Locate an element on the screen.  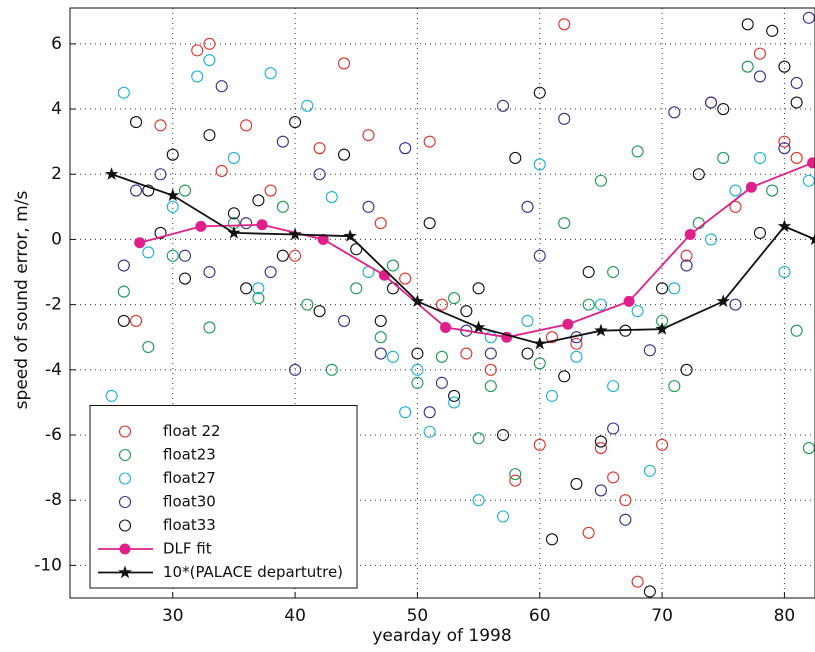
y-tick-label: 6 is located at coordinates (56, 44).